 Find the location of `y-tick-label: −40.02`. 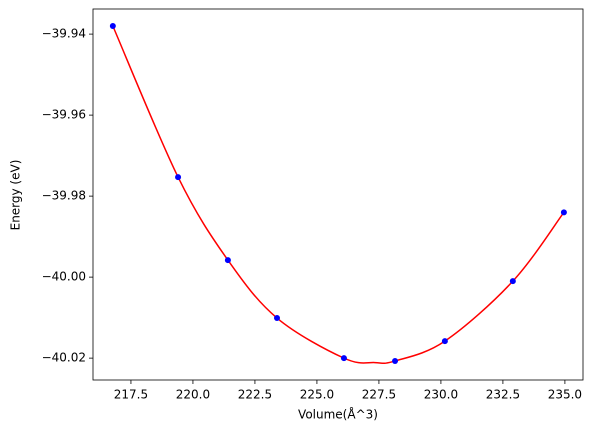

y-tick-label: −40.02 is located at coordinates (64, 358).